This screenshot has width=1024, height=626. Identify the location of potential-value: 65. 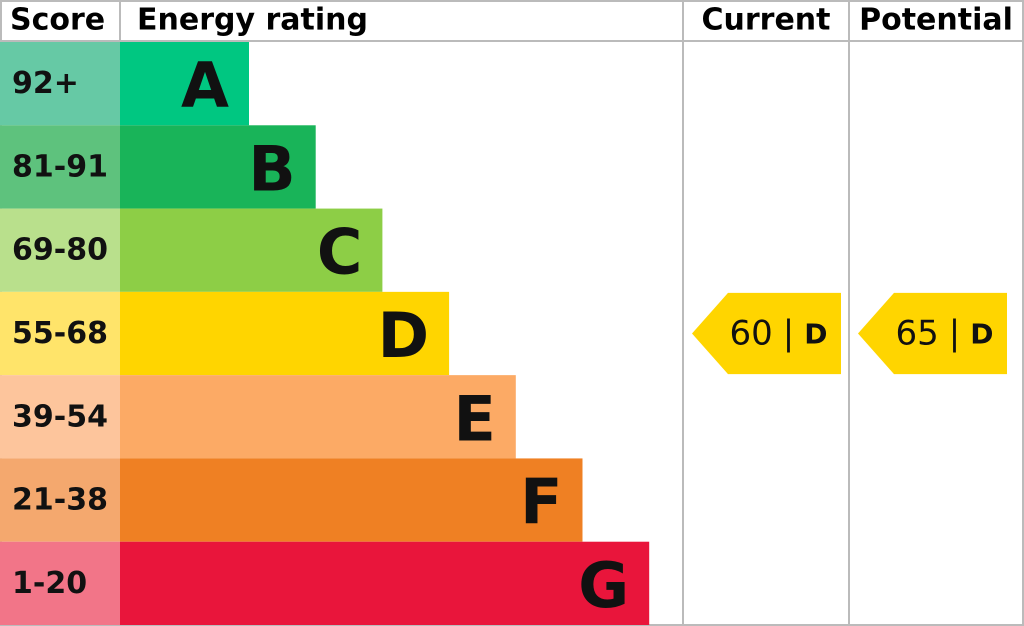
(917, 334).